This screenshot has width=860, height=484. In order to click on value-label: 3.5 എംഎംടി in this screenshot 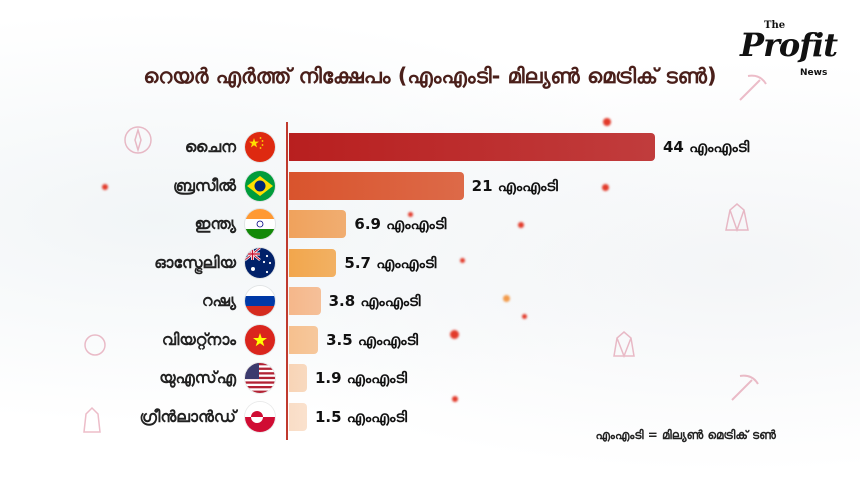, I will do `click(372, 339)`.